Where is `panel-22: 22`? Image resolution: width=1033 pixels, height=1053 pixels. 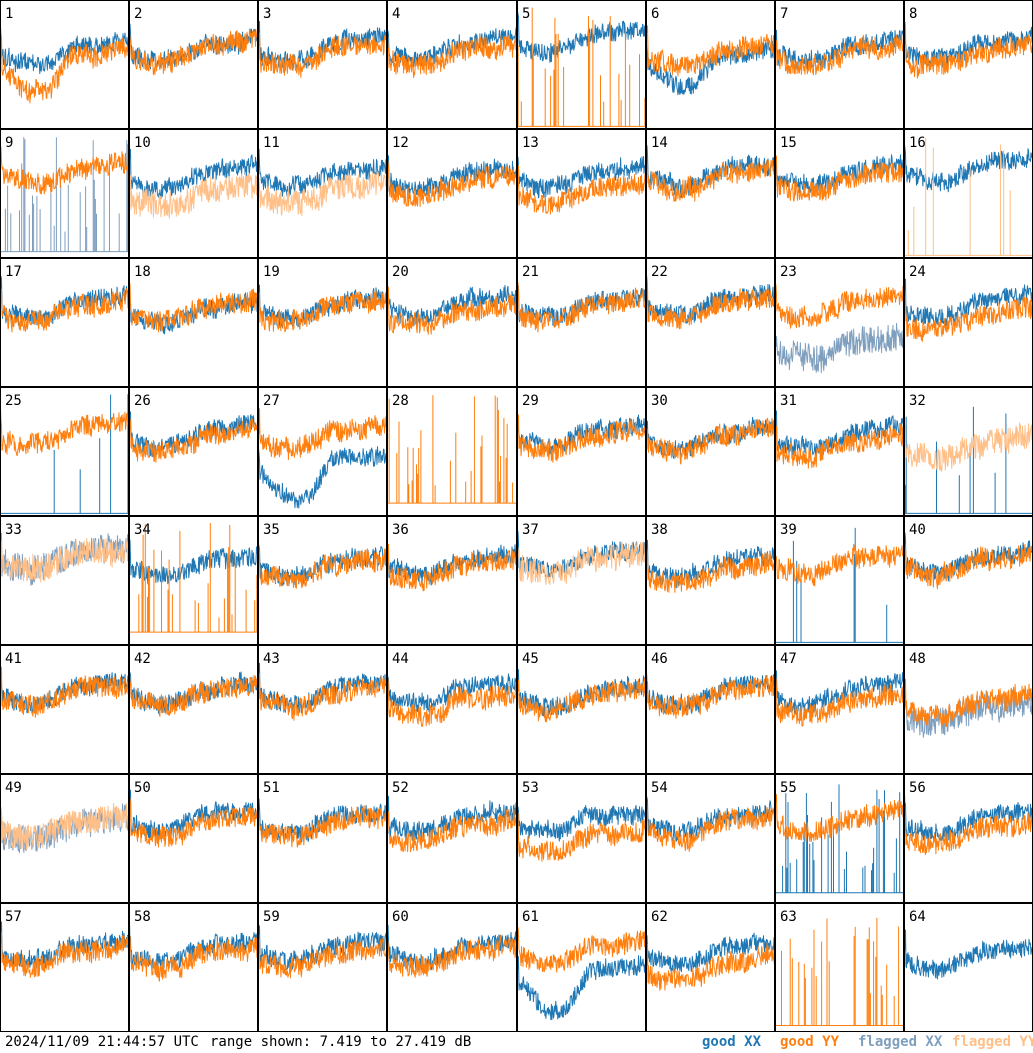
panel-22: 22 is located at coordinates (710, 322).